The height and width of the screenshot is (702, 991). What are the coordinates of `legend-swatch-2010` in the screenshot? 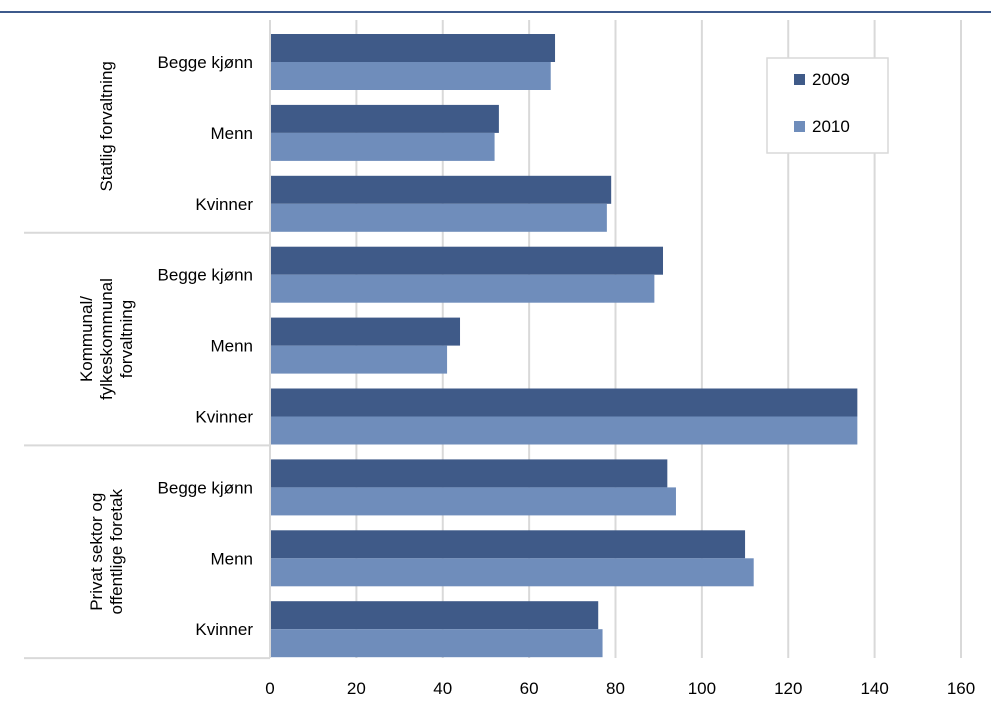 It's located at (799, 126).